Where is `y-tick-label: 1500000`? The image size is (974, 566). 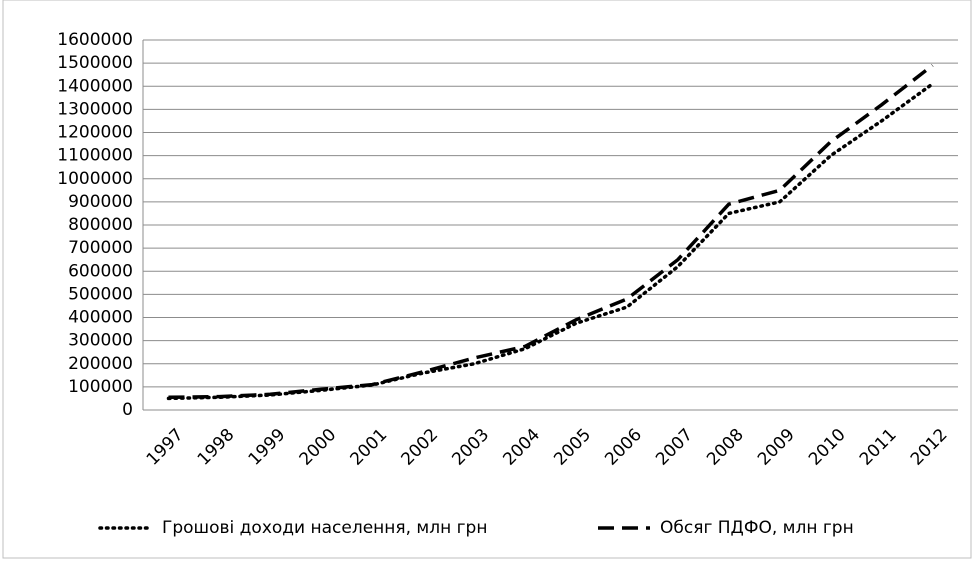
y-tick-label: 1500000 is located at coordinates (95, 63).